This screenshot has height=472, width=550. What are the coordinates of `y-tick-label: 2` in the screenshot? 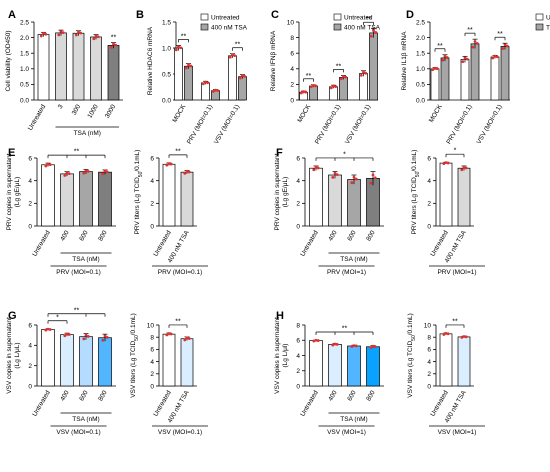 It's located at (30, 366).